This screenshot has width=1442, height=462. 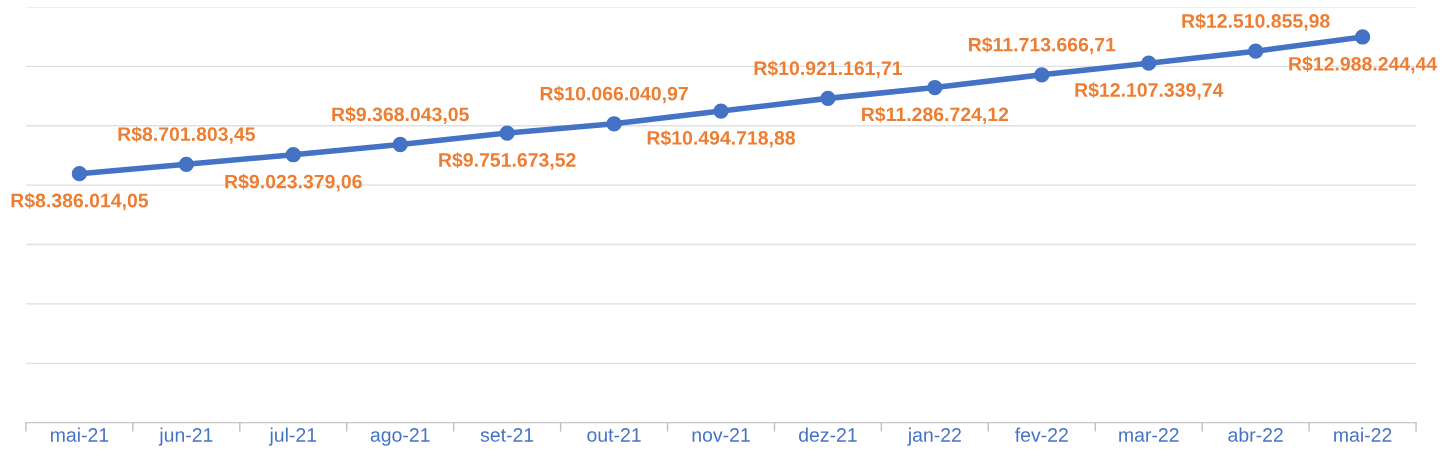 I want to click on x-tick-label: nov-21, so click(x=721, y=435).